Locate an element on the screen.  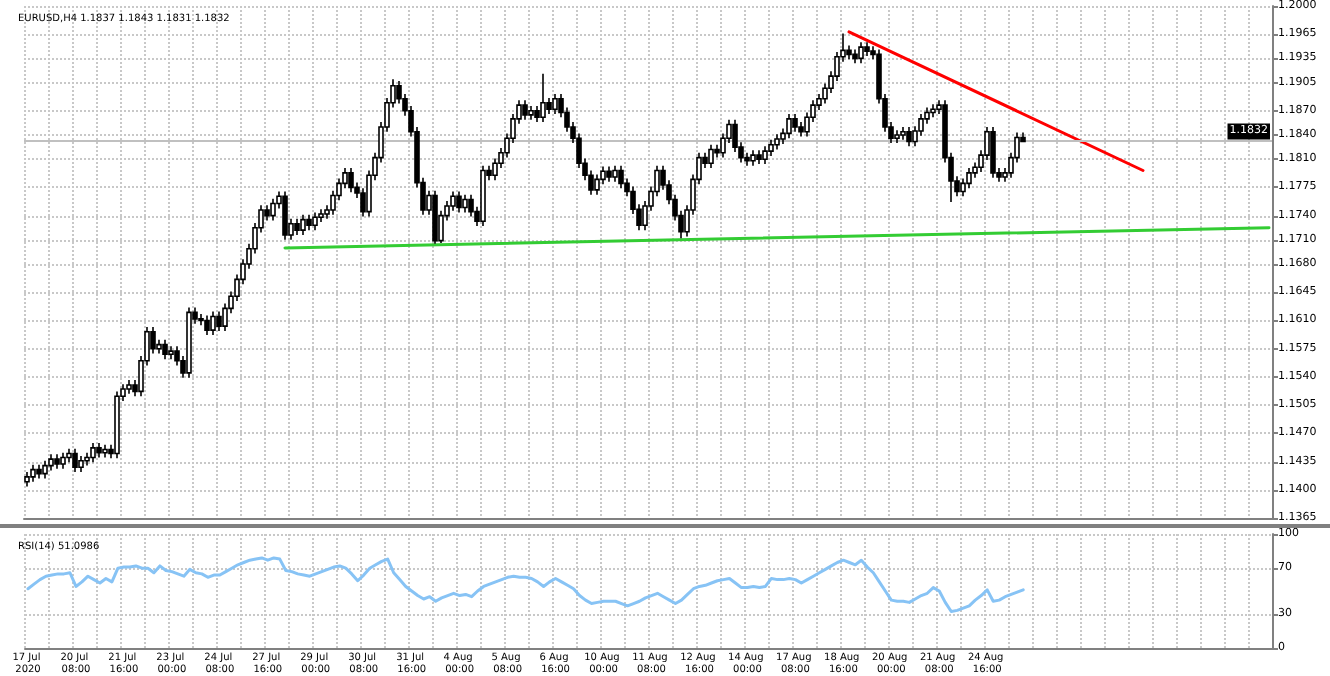
line-series is located at coordinates (525, 585).